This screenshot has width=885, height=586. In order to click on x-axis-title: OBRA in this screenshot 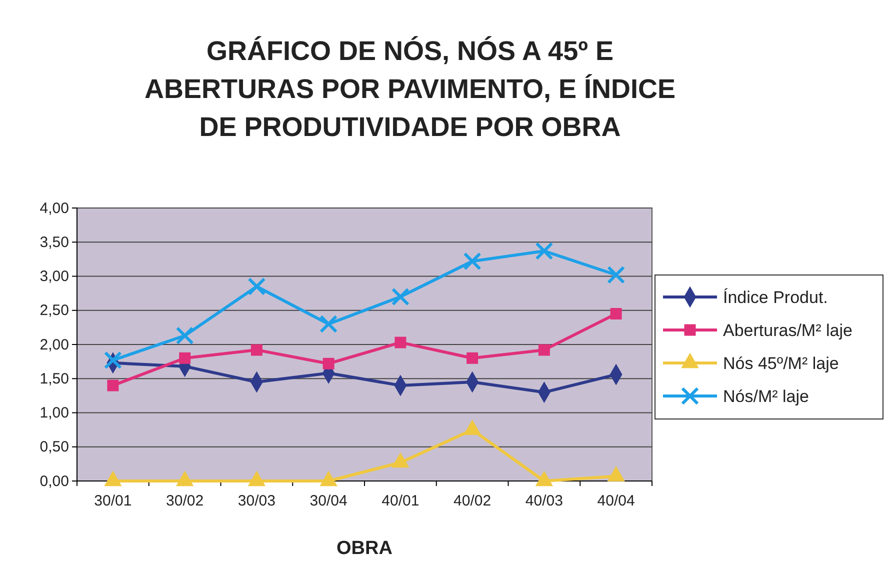, I will do `click(364, 548)`.